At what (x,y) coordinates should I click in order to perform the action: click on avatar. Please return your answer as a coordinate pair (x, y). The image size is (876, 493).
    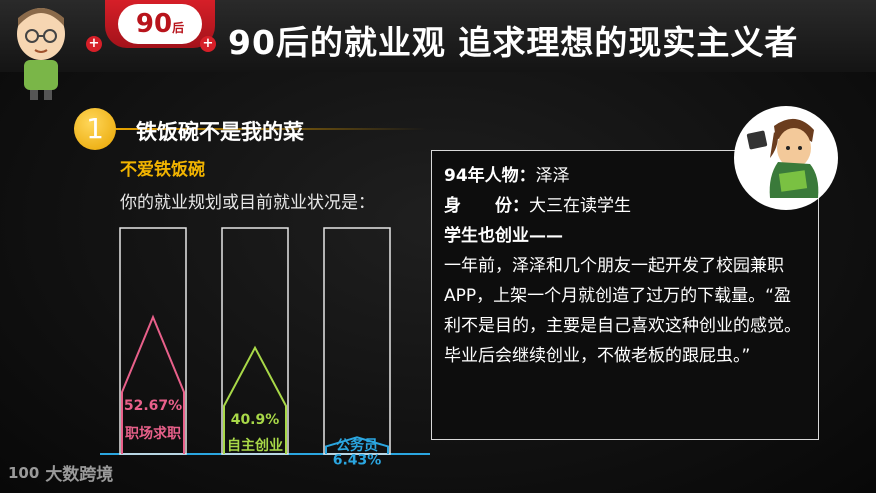
    Looking at the image, I should click on (786, 158).